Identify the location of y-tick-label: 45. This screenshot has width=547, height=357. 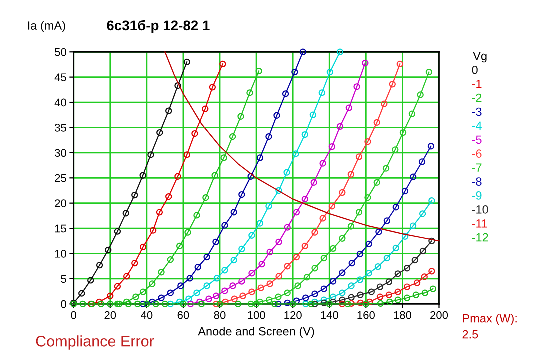
(60, 78).